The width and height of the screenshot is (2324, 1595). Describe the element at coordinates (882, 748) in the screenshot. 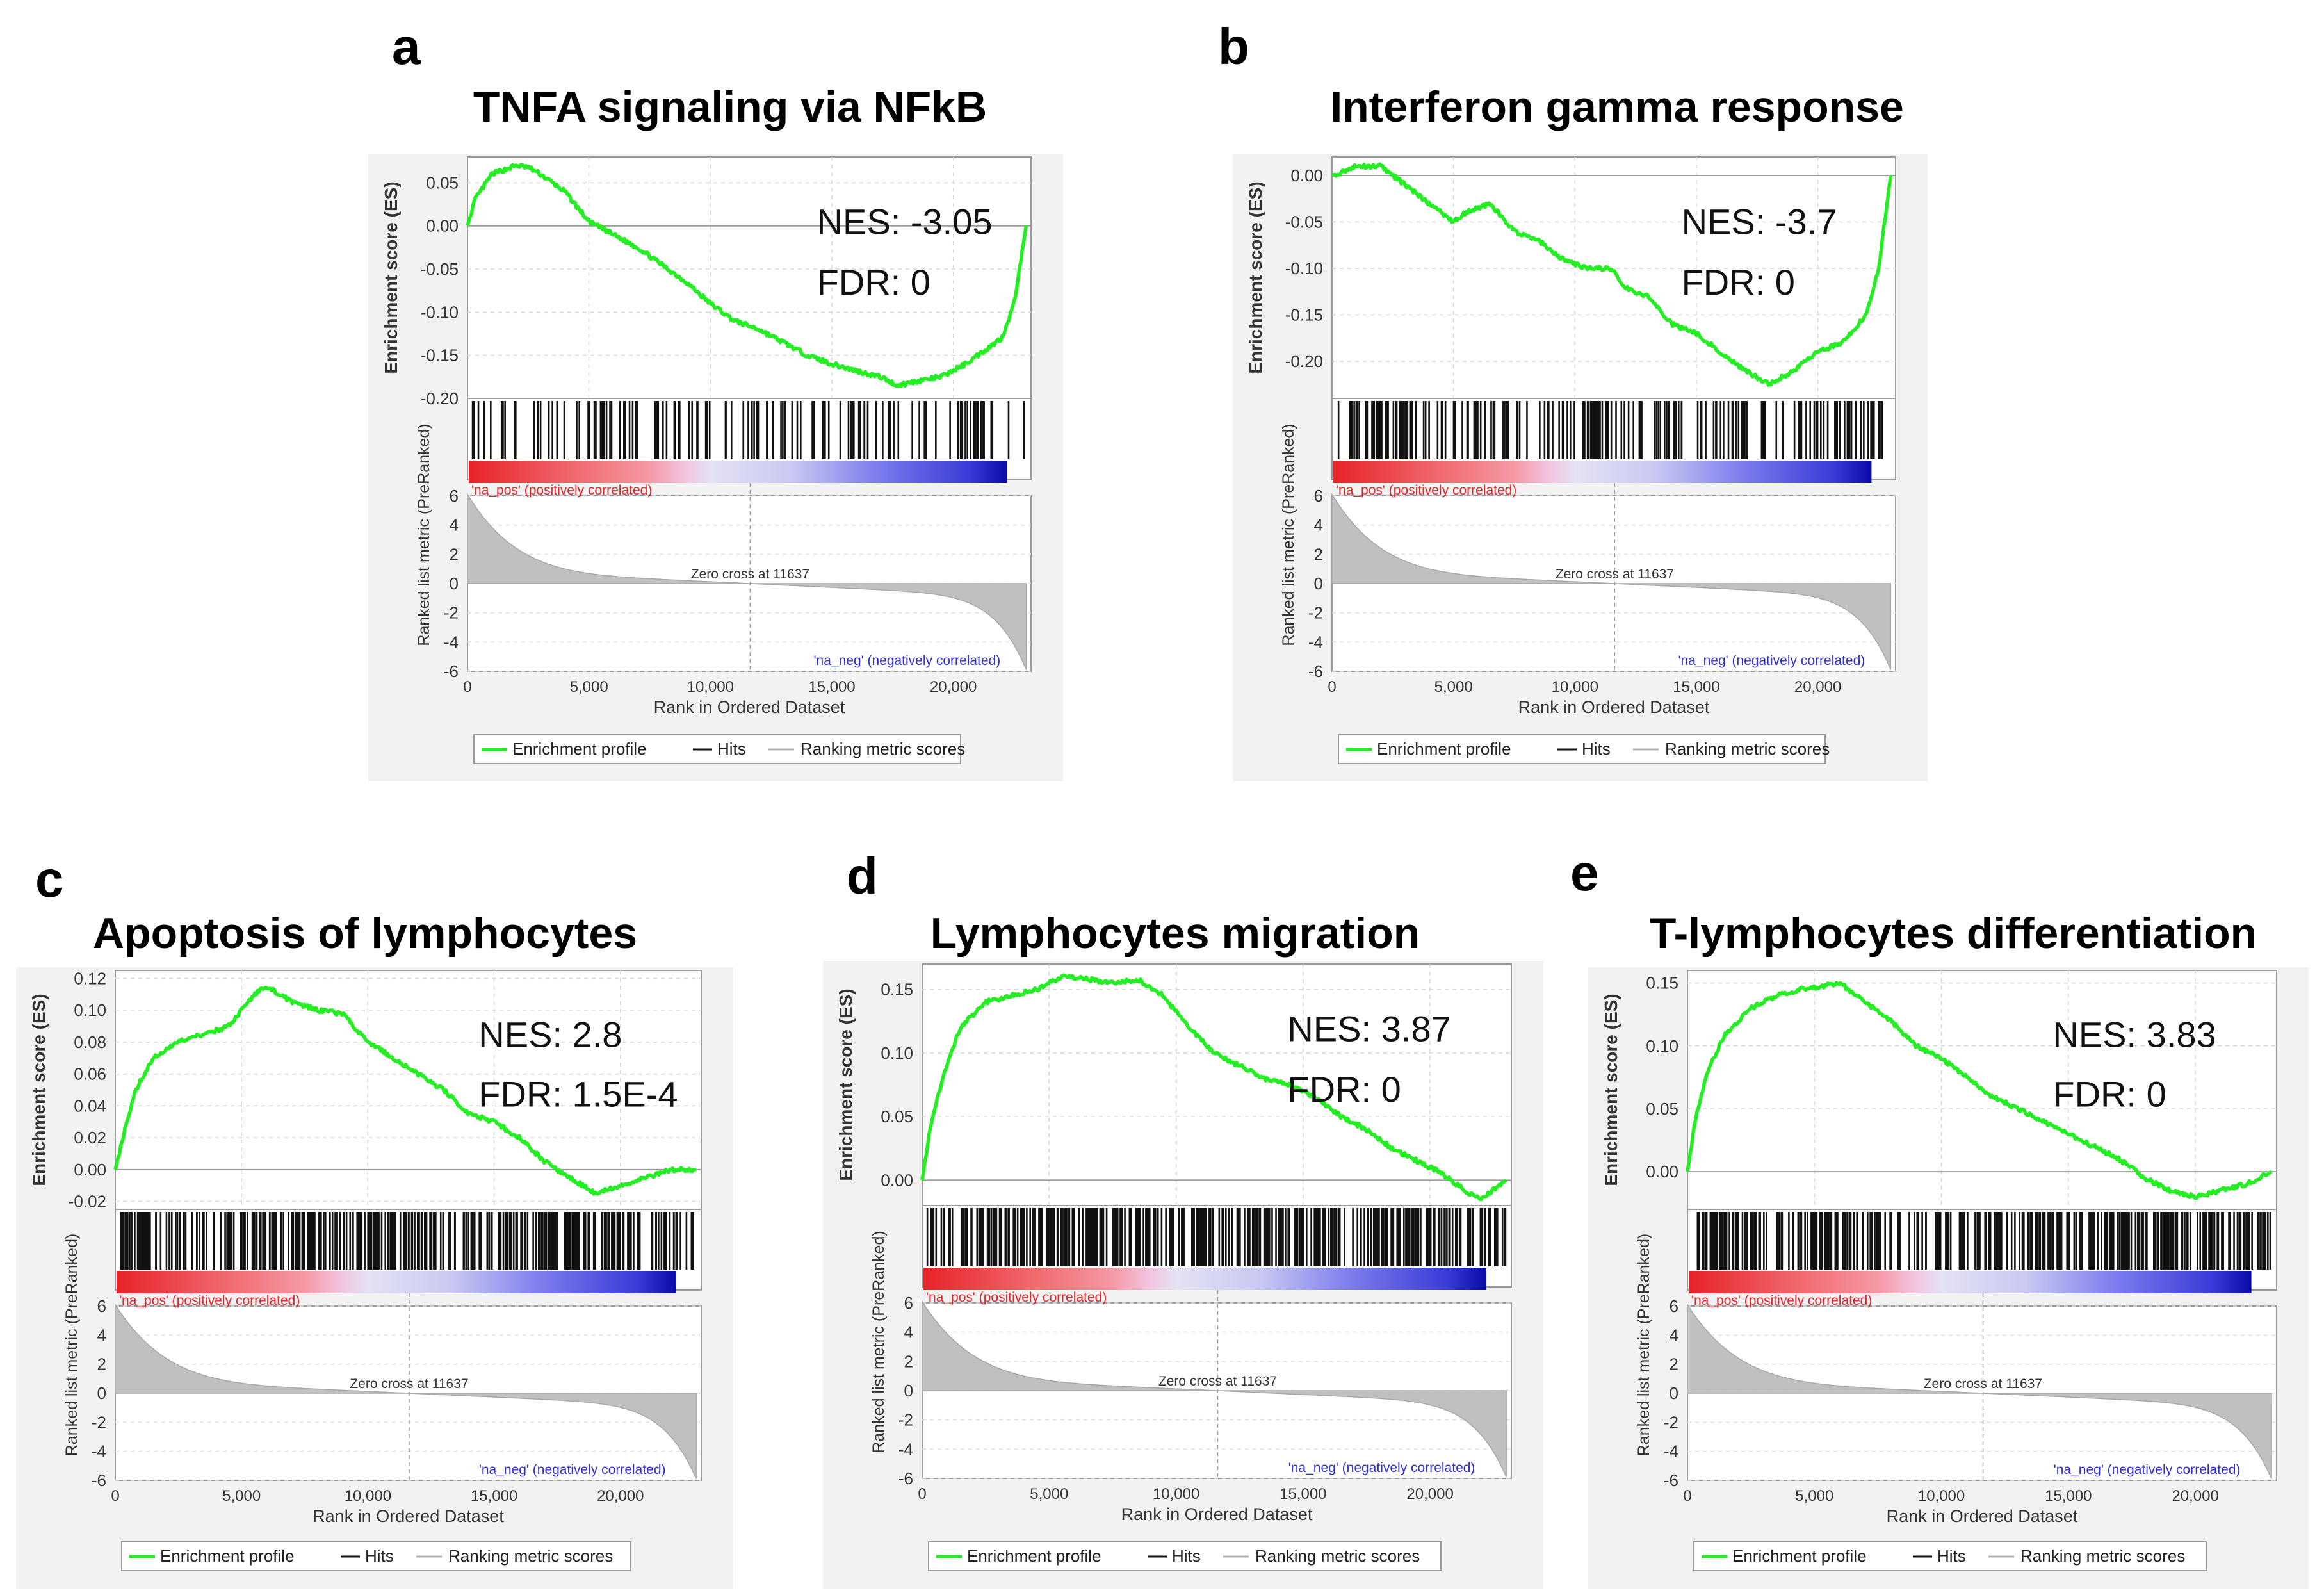

I see `legend-label: Ranking metric scores` at that location.